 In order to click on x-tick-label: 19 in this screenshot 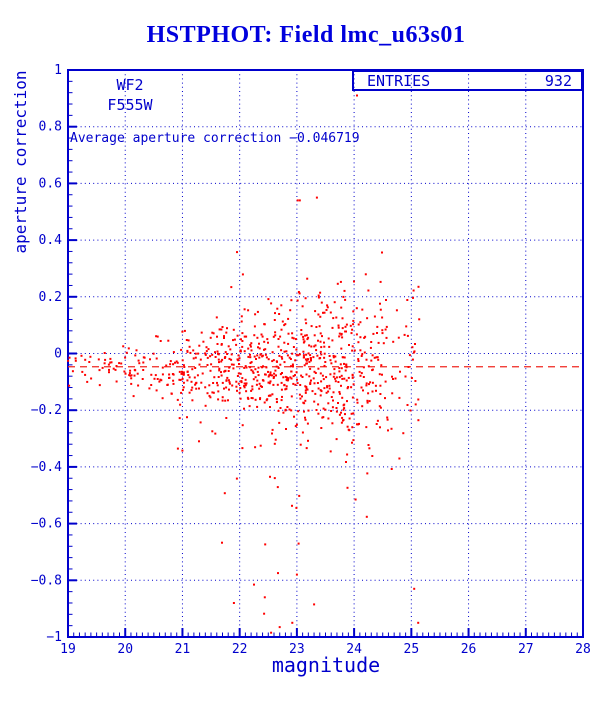, I will do `click(68, 649)`.